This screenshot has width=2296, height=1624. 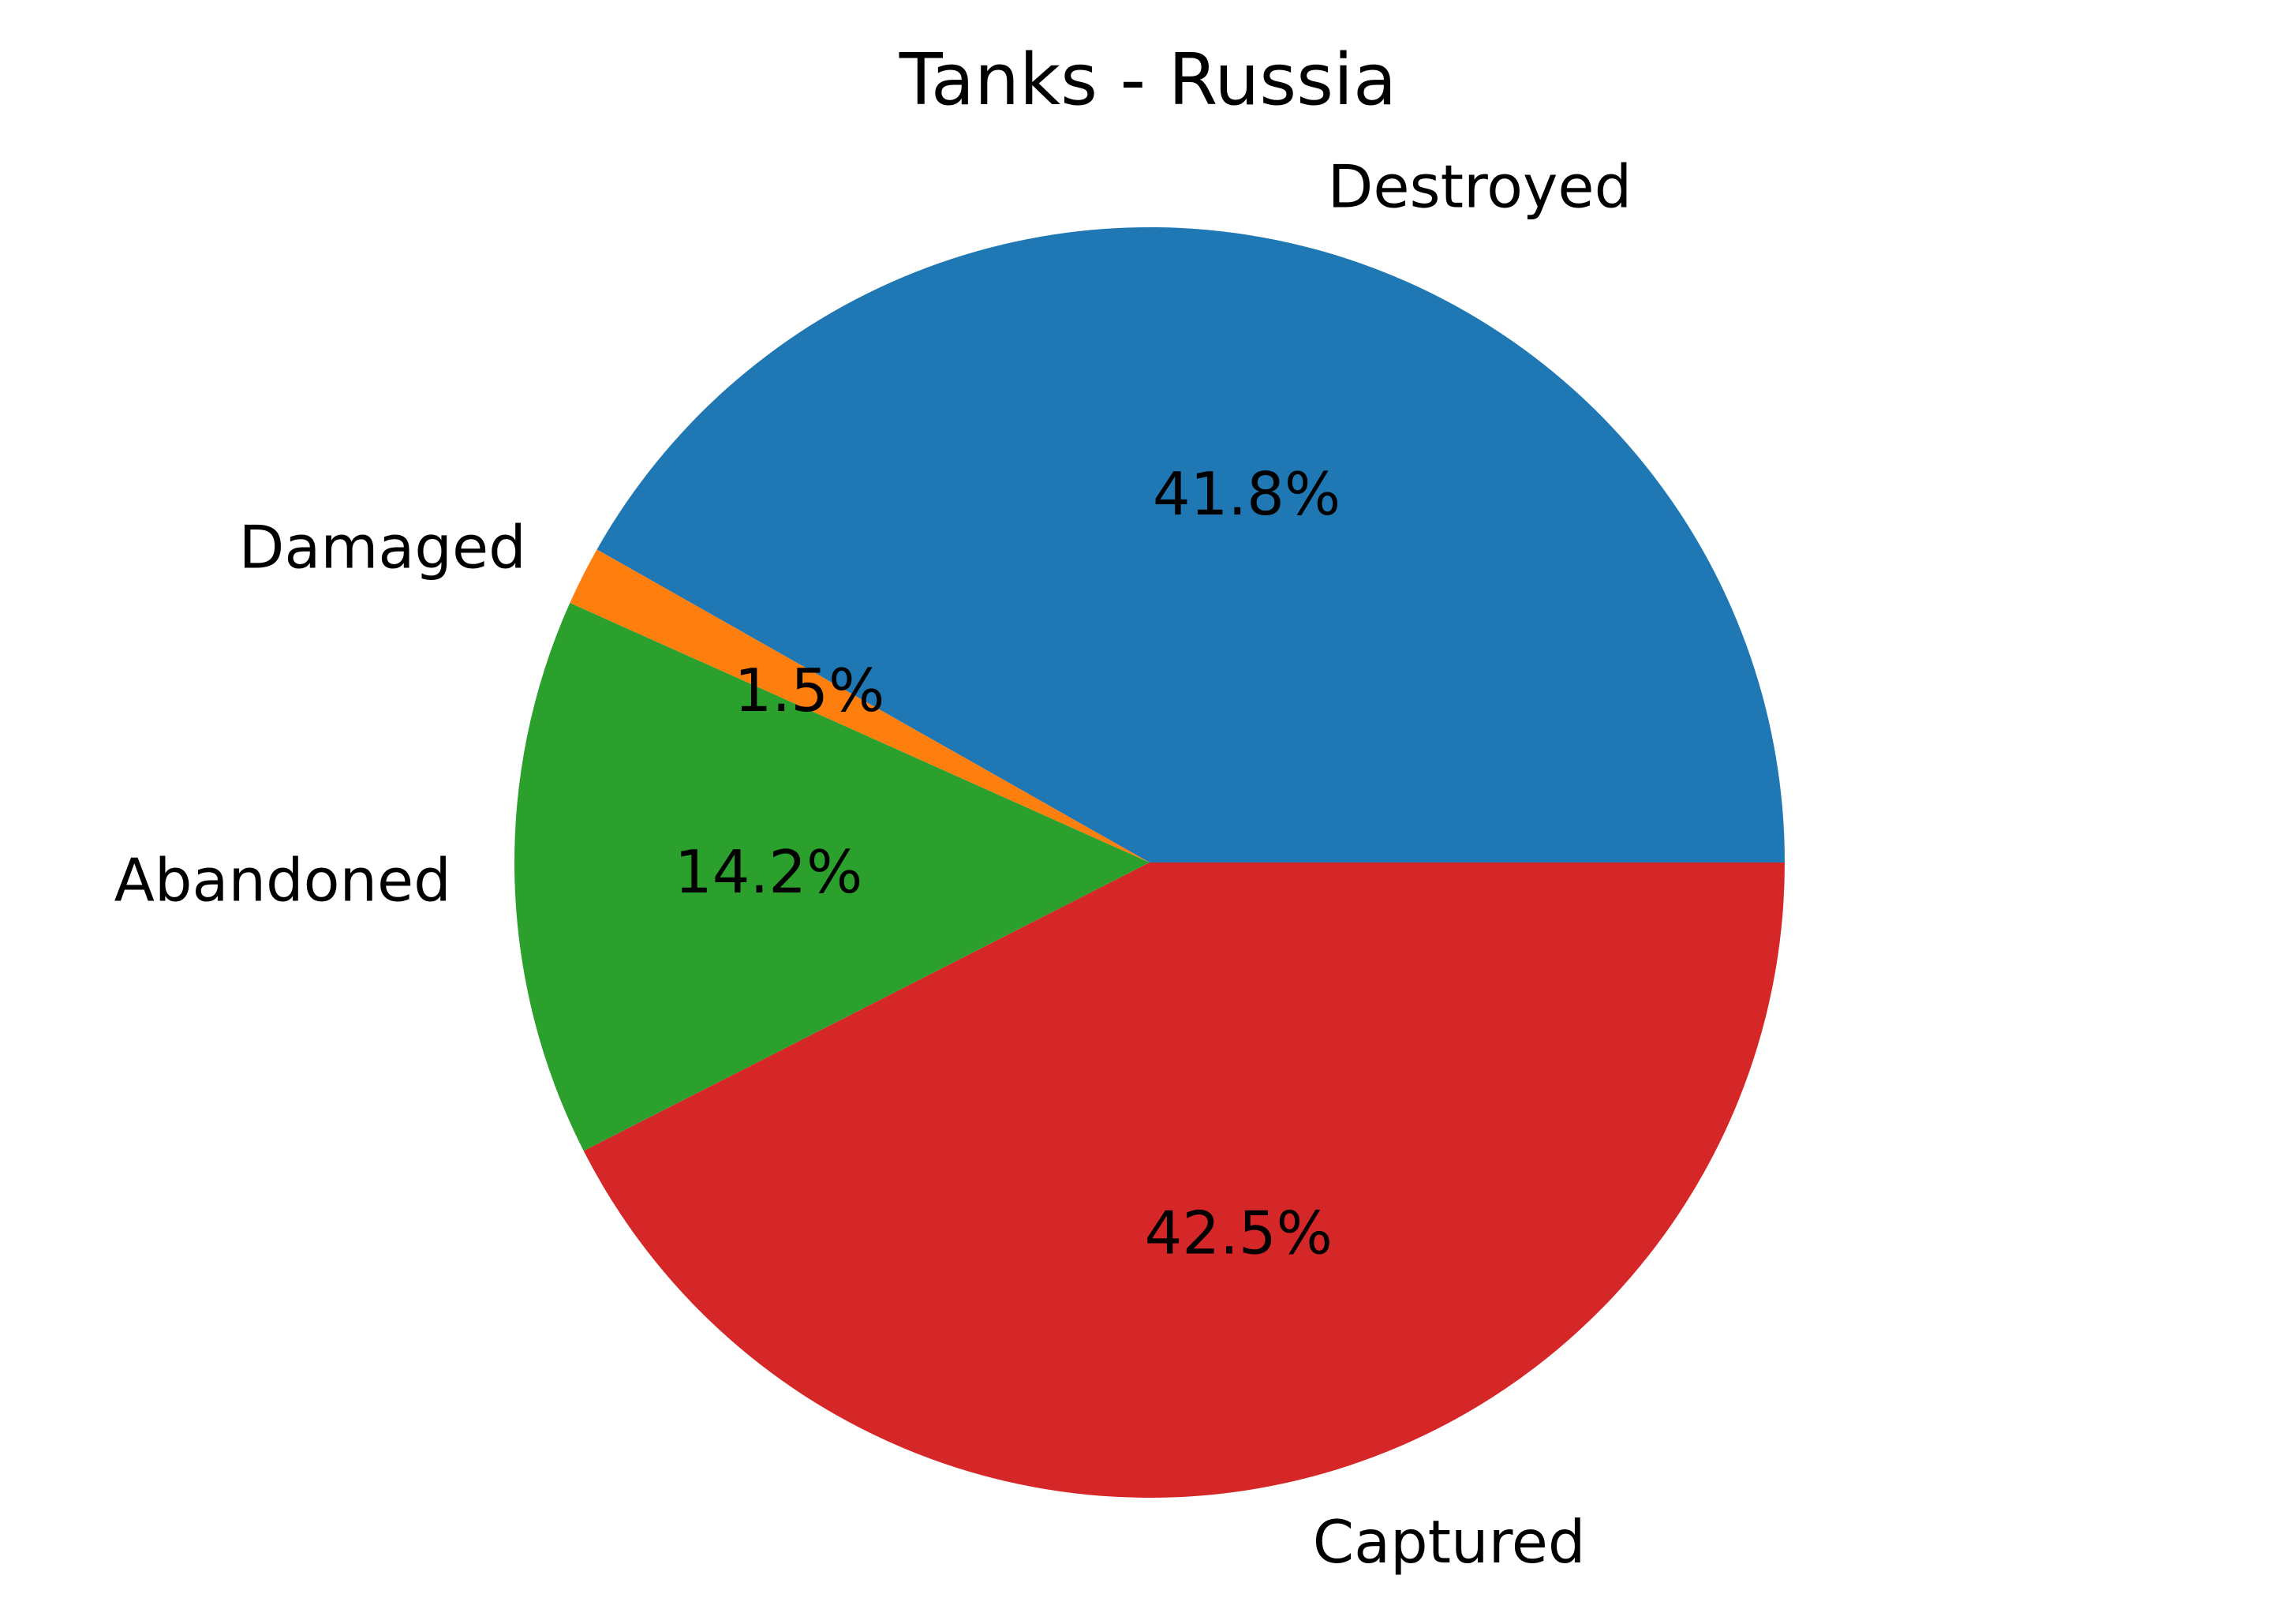 What do you see at coordinates (1247, 494) in the screenshot?
I see `percent-label-destroyed: 41.8%` at bounding box center [1247, 494].